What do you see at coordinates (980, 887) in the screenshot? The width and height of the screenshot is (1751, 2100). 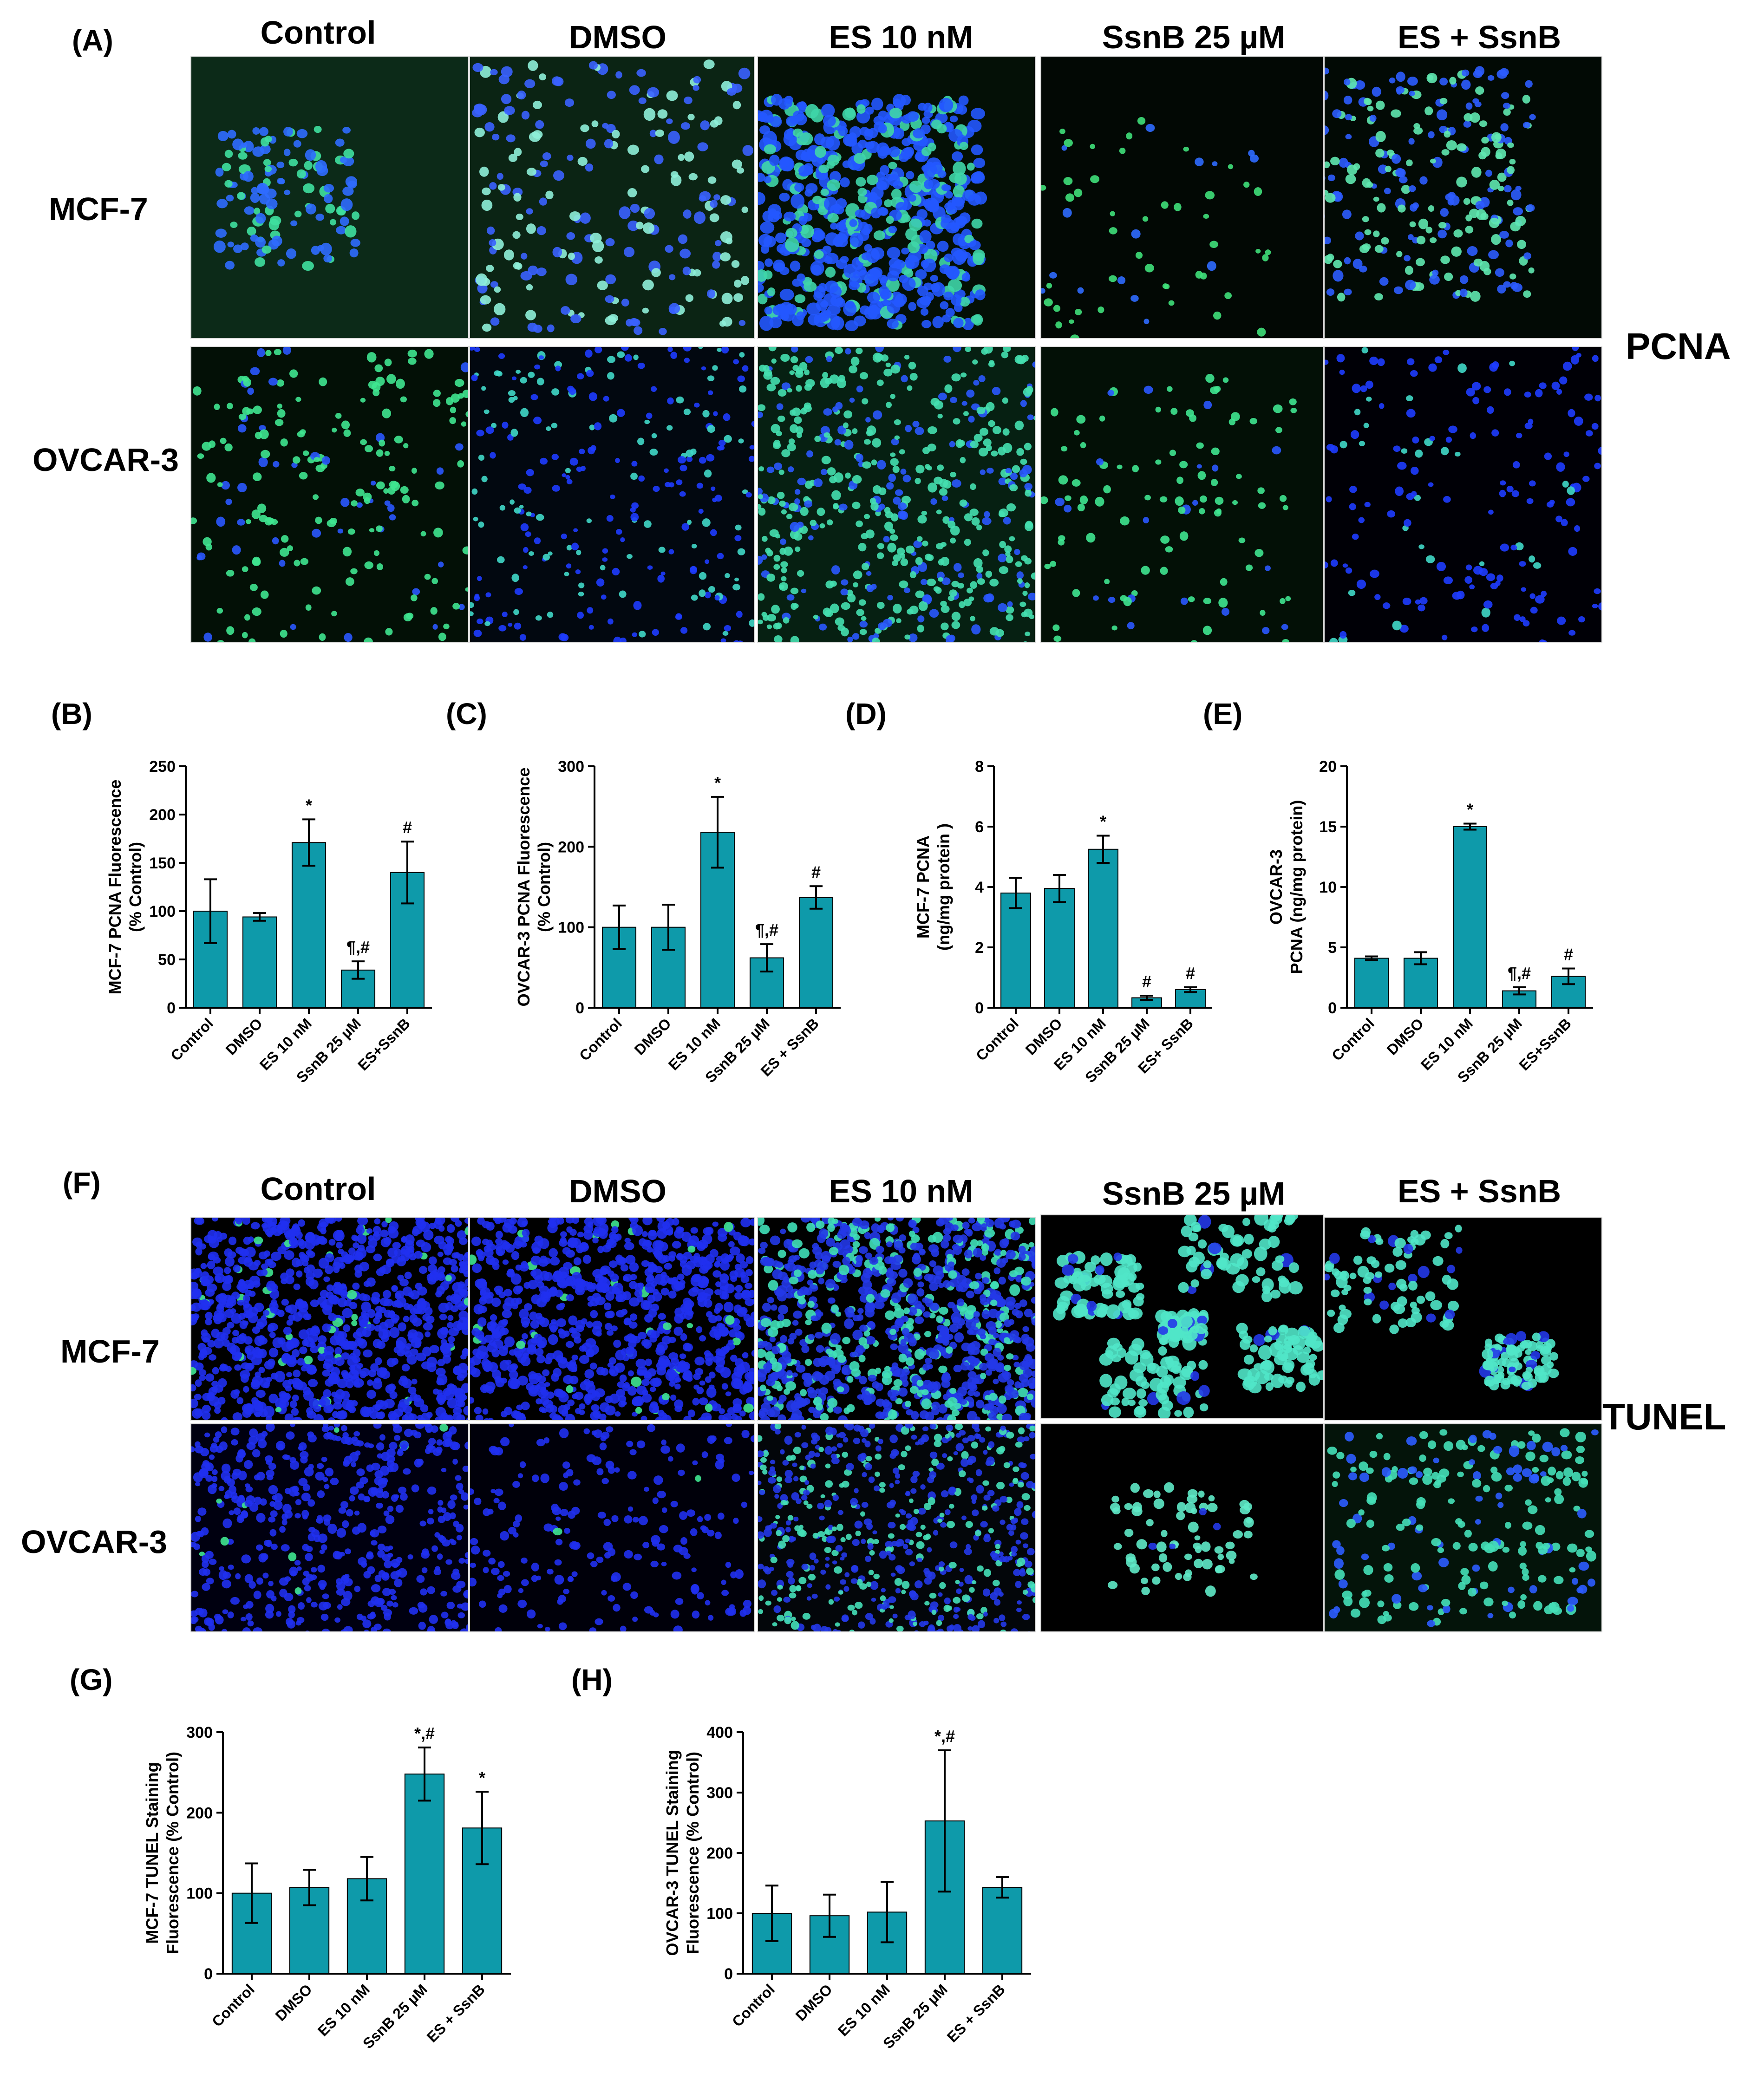 I see `y-tick-label: 4` at bounding box center [980, 887].